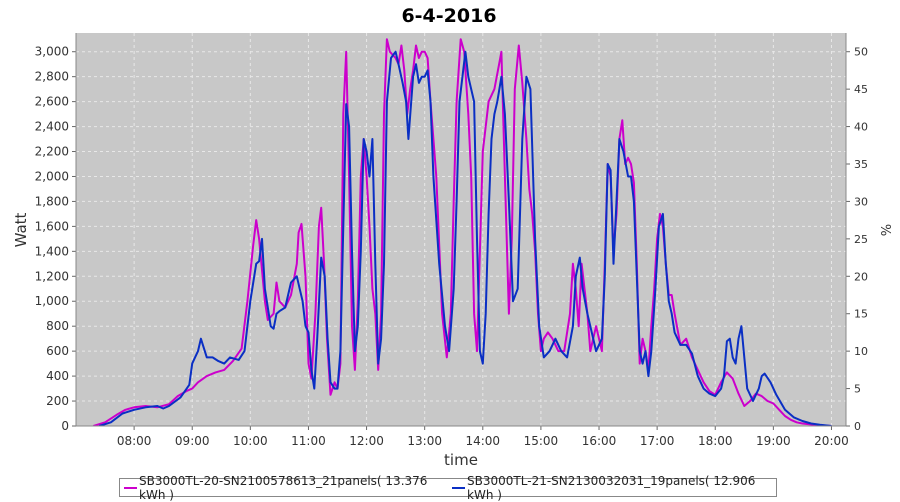  What do you see at coordinates (424, 441) in the screenshot?
I see `x-tick-label: 13:00` at bounding box center [424, 441].